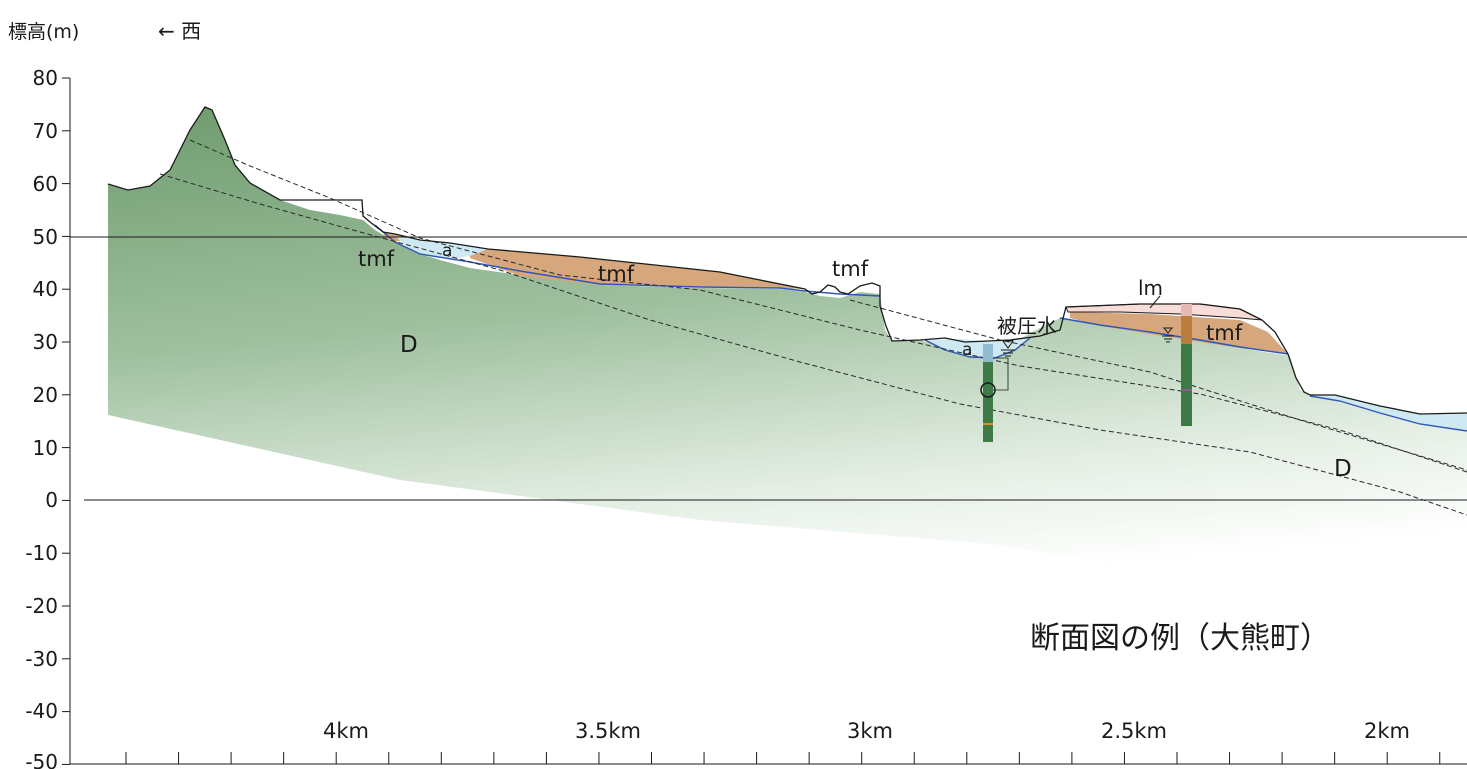 Image resolution: width=1467 pixels, height=769 pixels. I want to click on y-tick-label: -50, so click(41, 759).